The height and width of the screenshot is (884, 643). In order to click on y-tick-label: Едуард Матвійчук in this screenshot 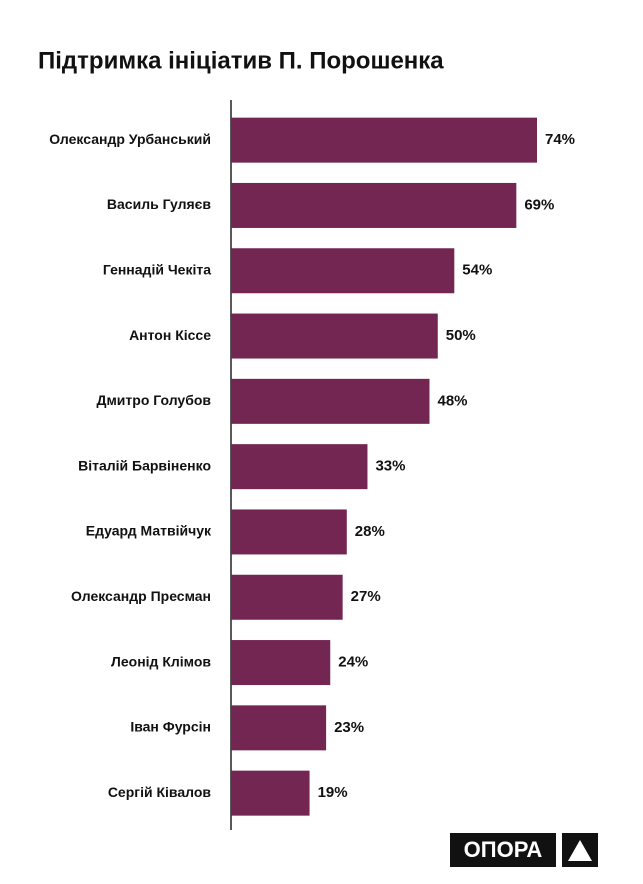, I will do `click(149, 531)`.